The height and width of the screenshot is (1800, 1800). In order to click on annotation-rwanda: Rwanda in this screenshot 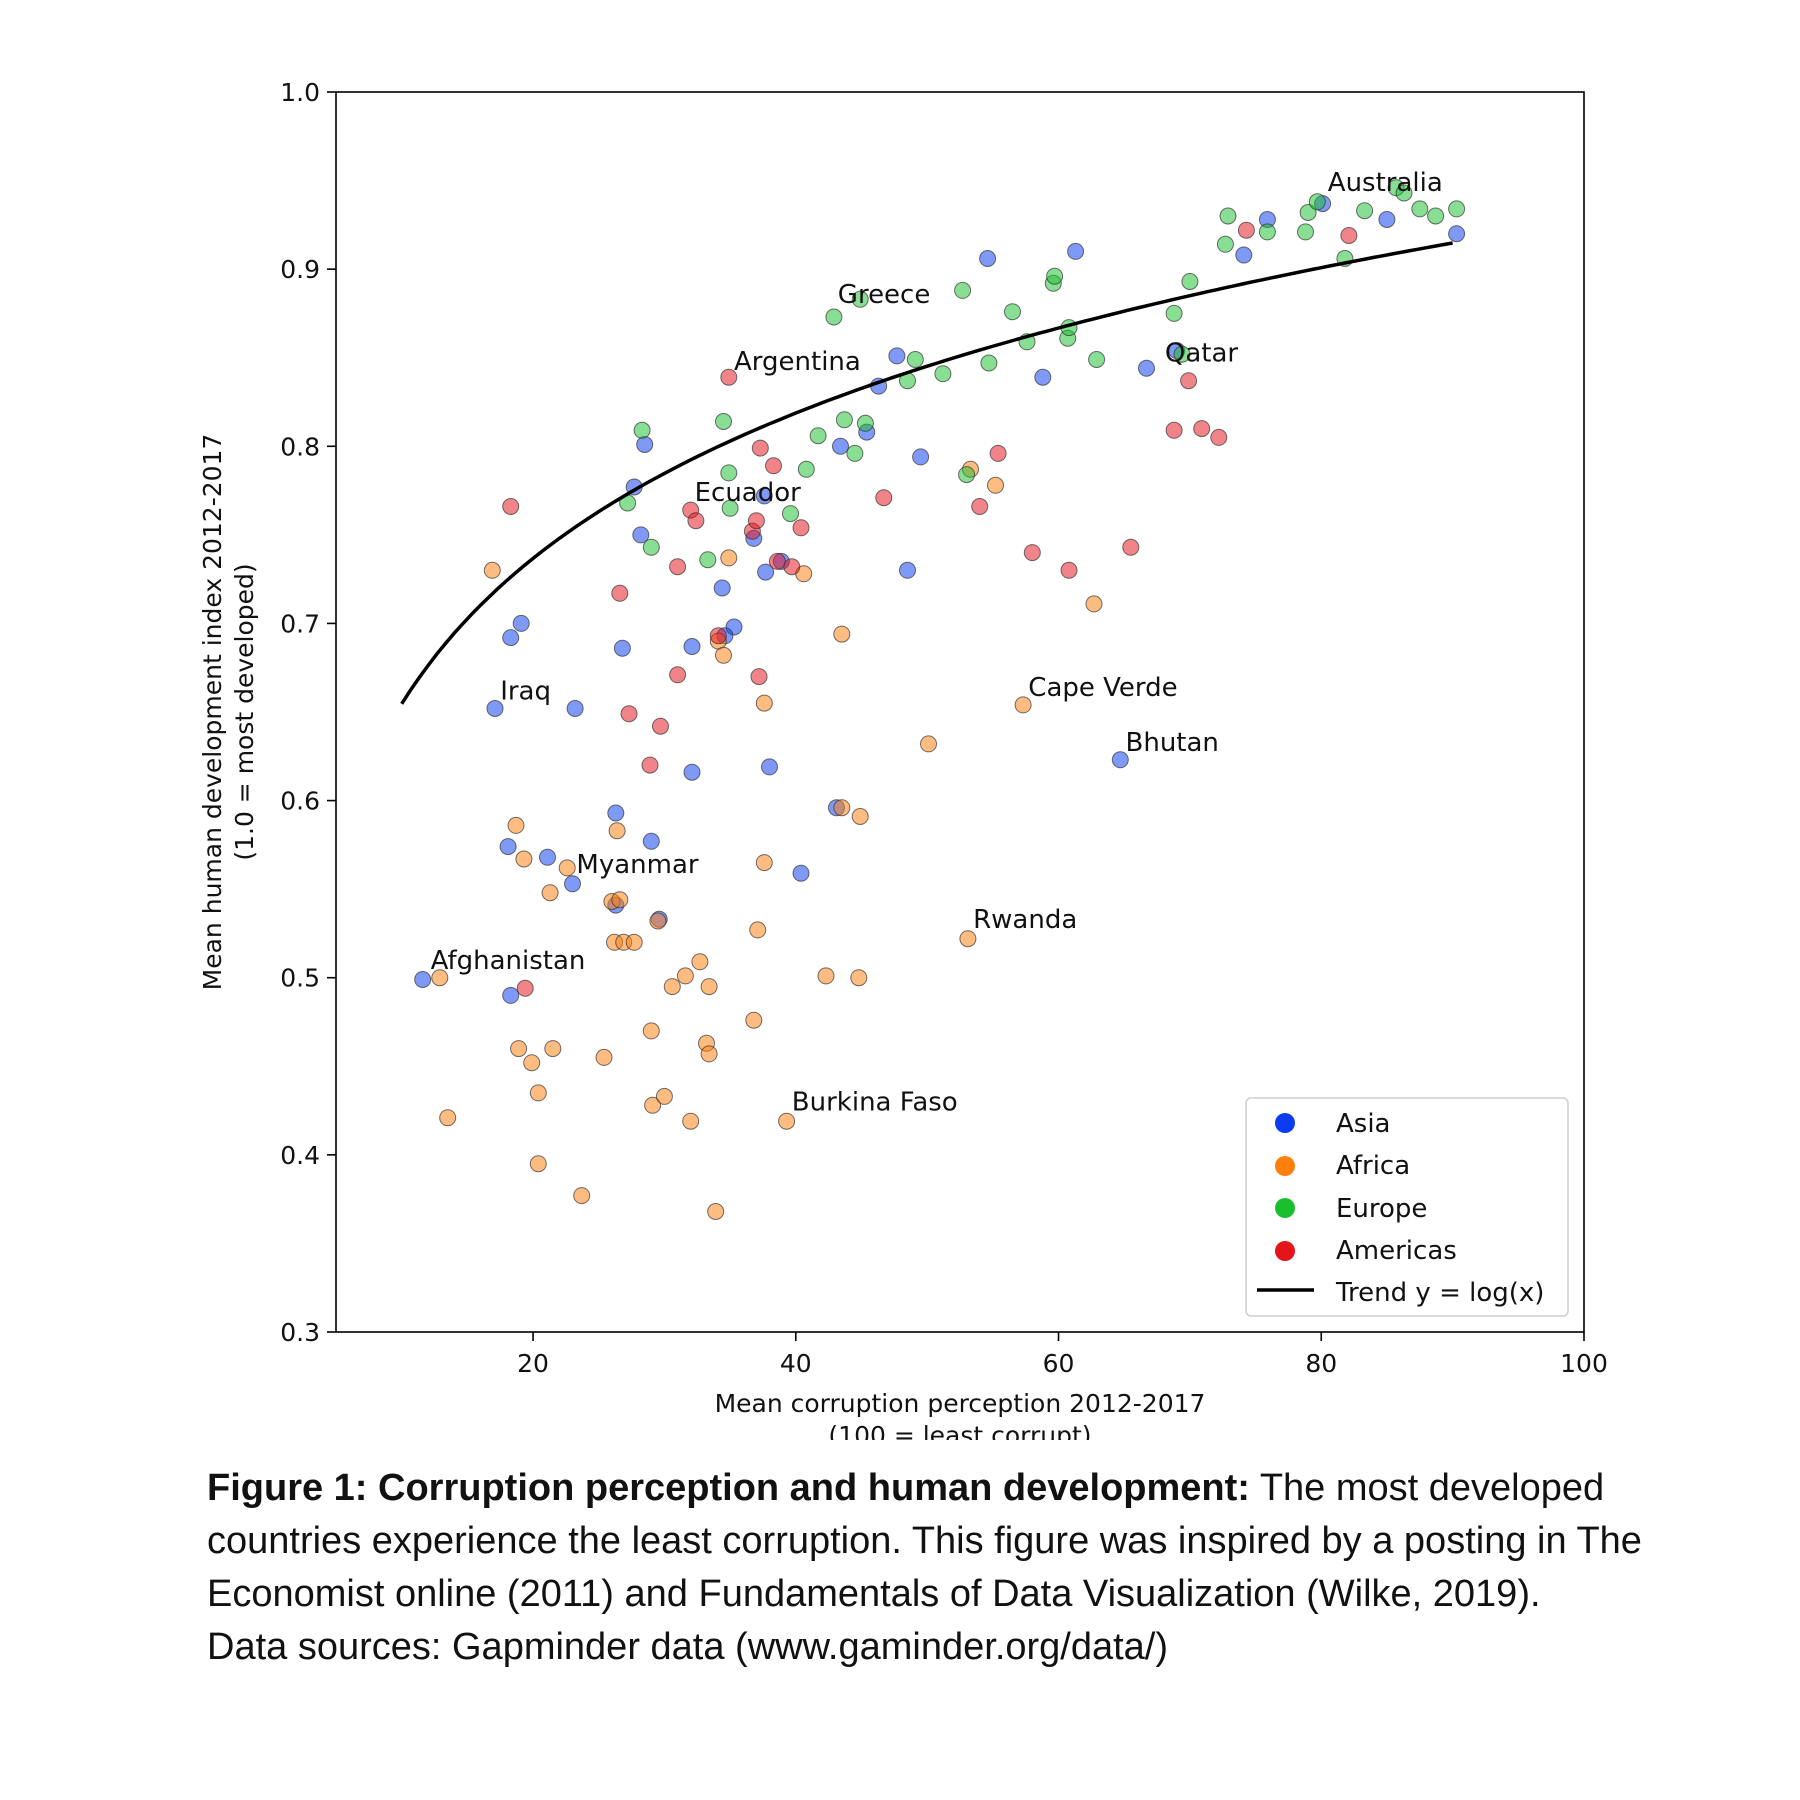, I will do `click(1025, 920)`.